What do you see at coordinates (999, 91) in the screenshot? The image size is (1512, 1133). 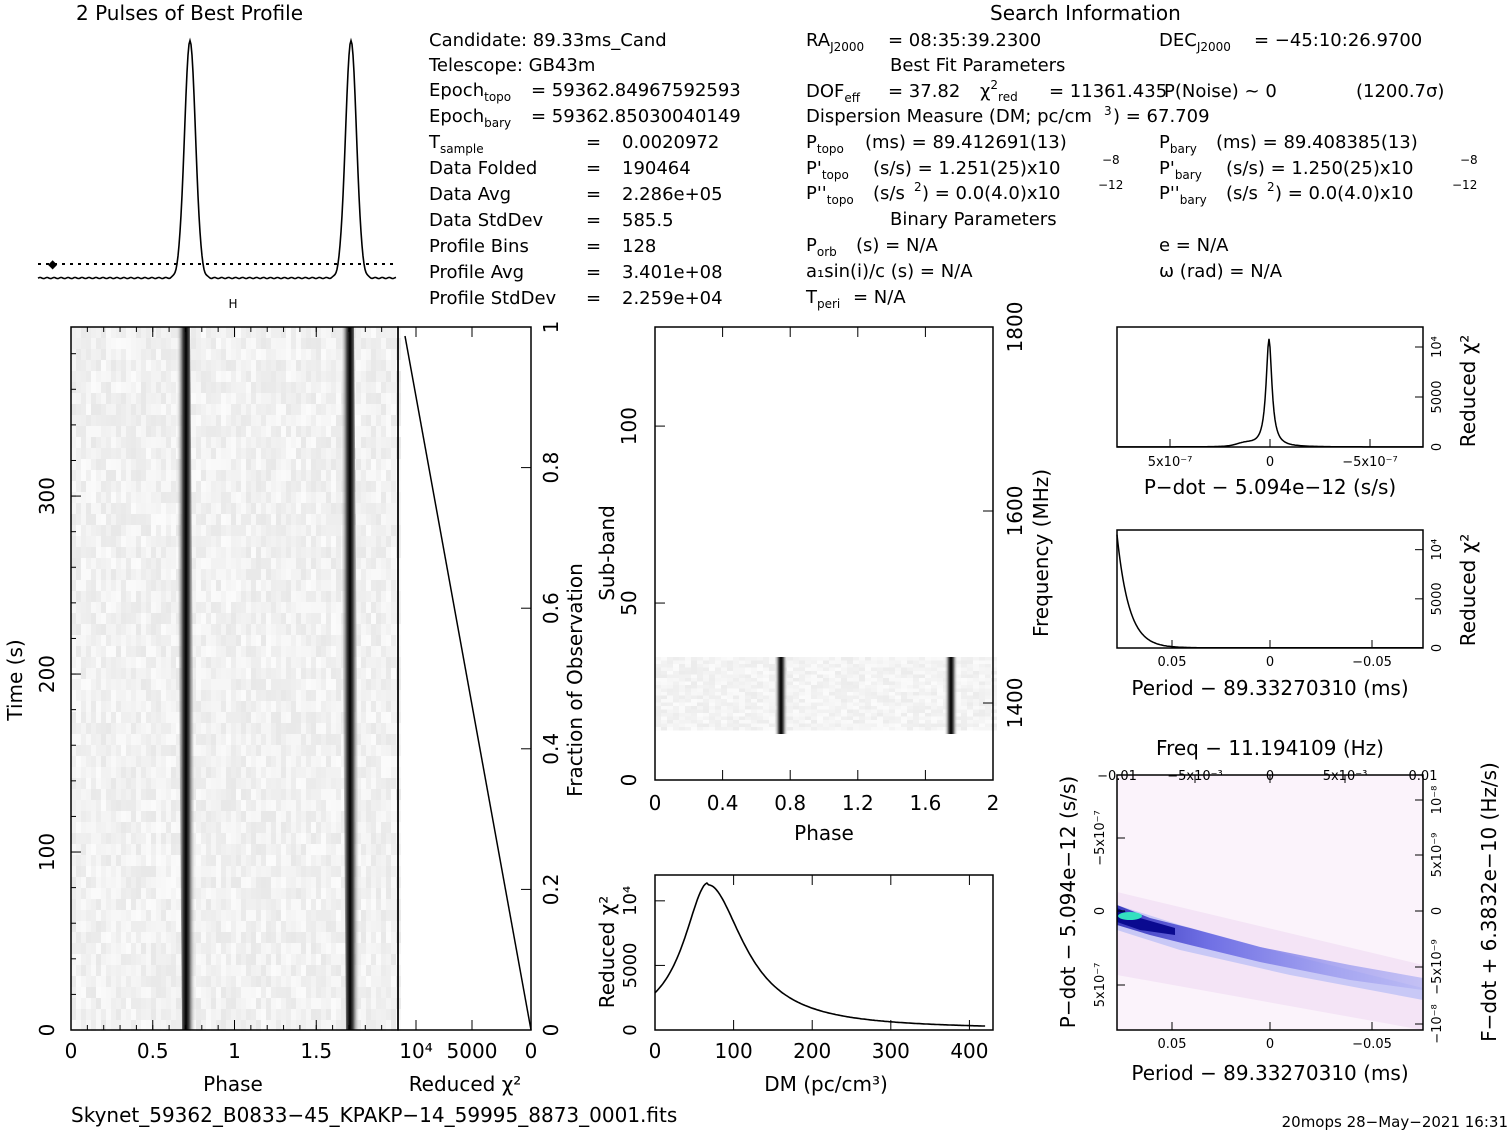 I see `chi2-label: χ2red` at bounding box center [999, 91].